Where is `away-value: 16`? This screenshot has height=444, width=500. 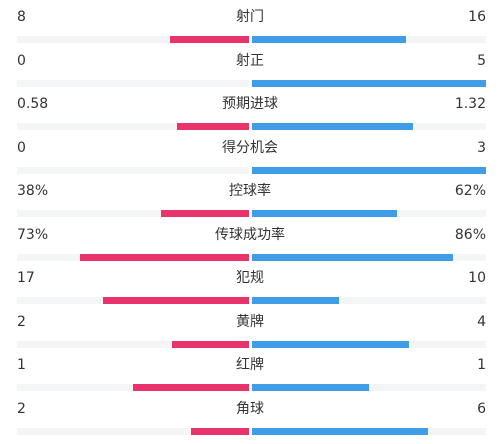
away-value: 16 is located at coordinates (477, 17).